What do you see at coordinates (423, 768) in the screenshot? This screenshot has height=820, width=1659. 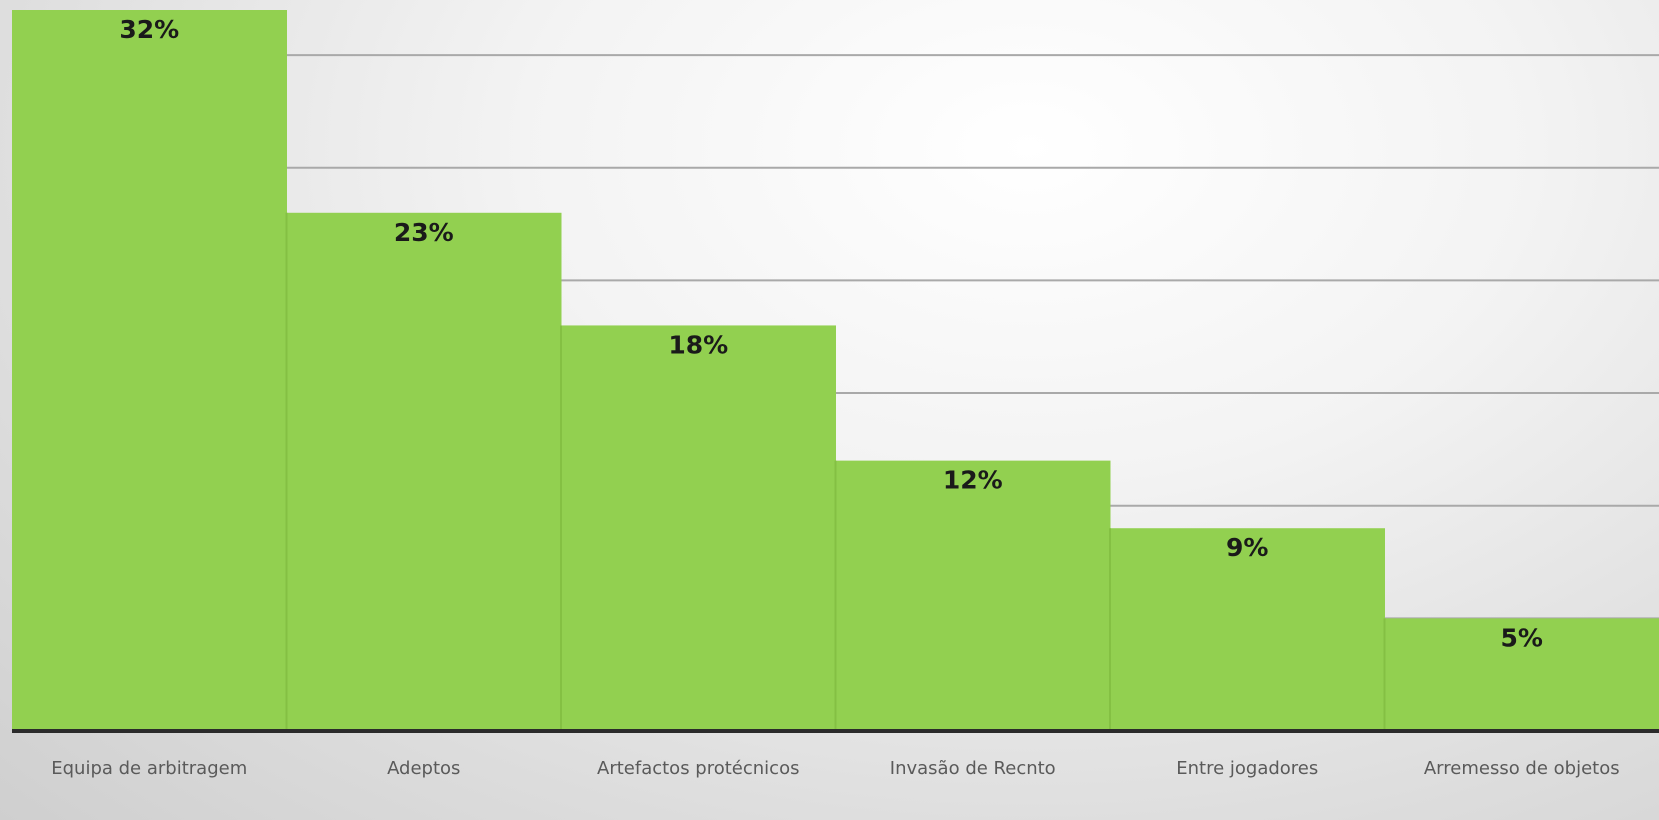 I see `x-tick-label: Adeptos` at bounding box center [423, 768].